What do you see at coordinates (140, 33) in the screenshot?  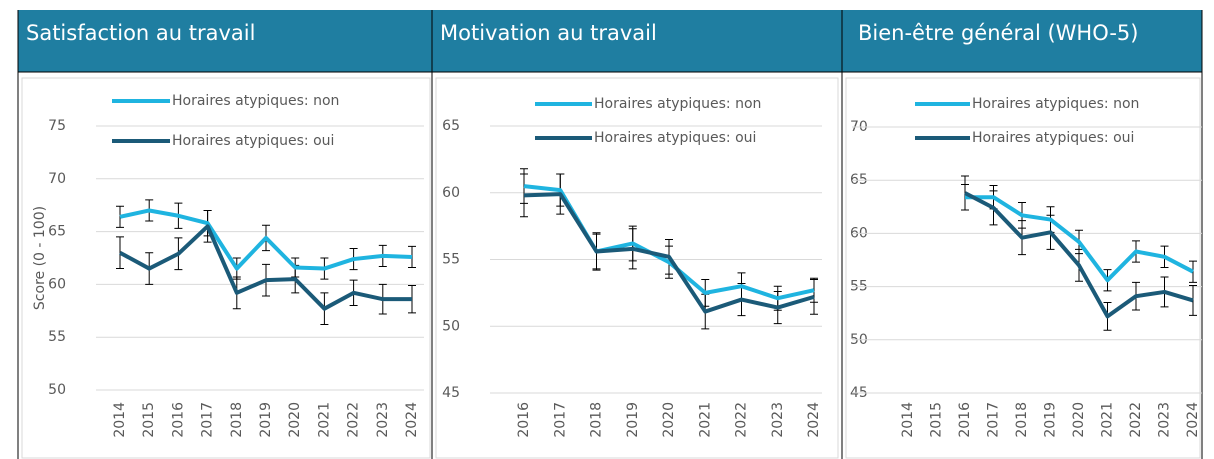 I see `chart-title: Satisfaction au travail` at bounding box center [140, 33].